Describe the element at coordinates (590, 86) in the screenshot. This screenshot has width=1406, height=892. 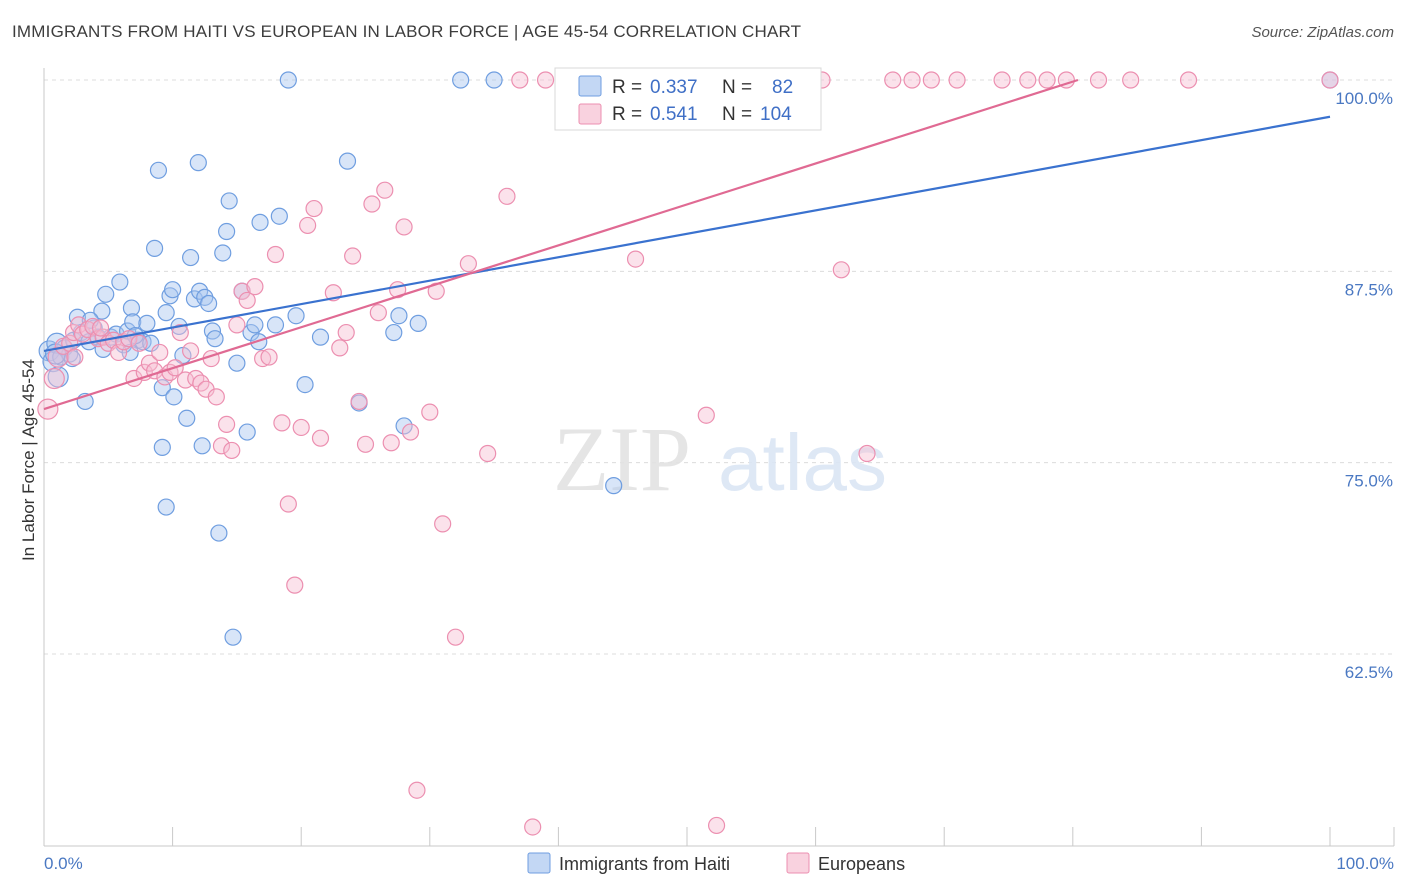
I see `legend-swatch-haiti` at that location.